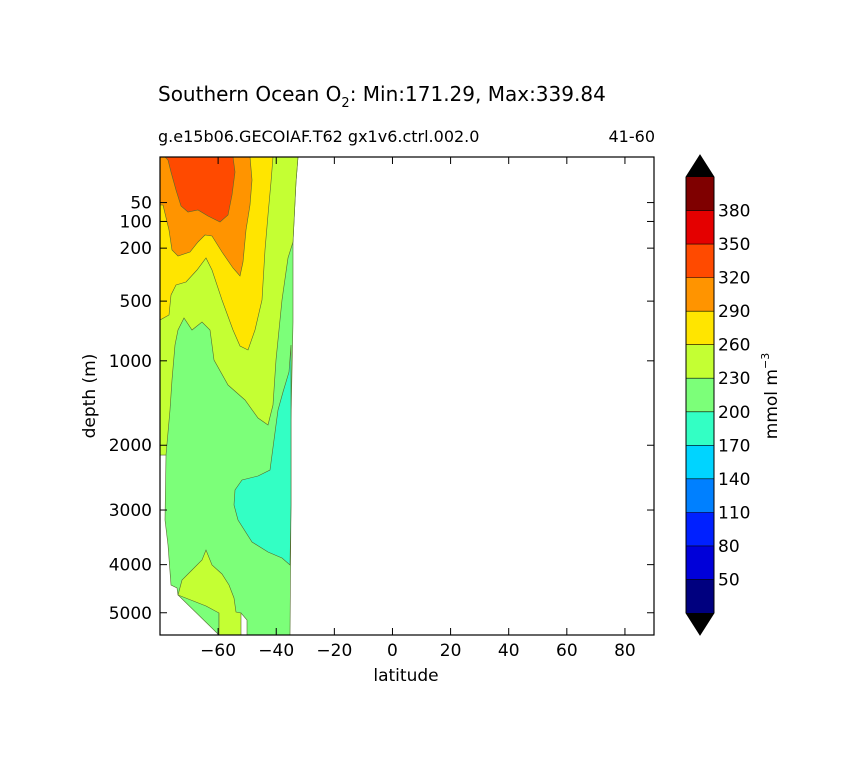 The height and width of the screenshot is (770, 863). What do you see at coordinates (567, 651) in the screenshot?
I see `x-tick-label: 60` at bounding box center [567, 651].